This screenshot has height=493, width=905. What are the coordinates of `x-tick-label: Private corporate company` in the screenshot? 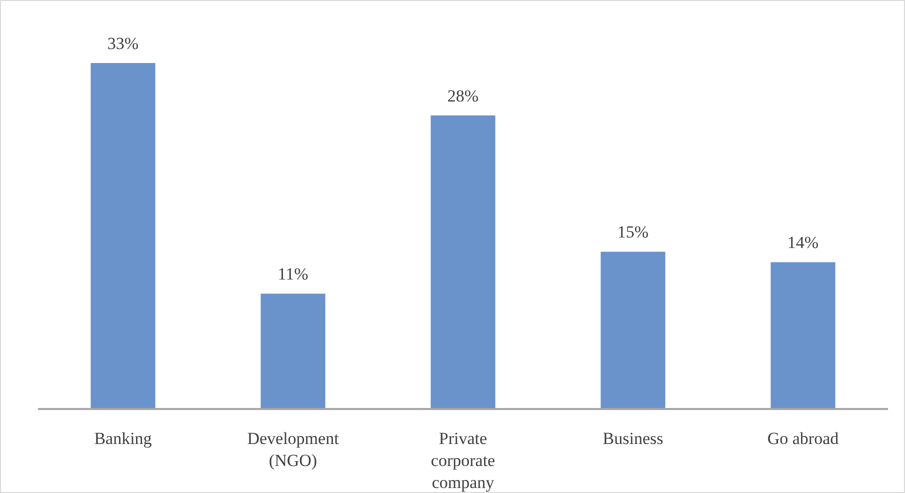 It's located at (463, 460).